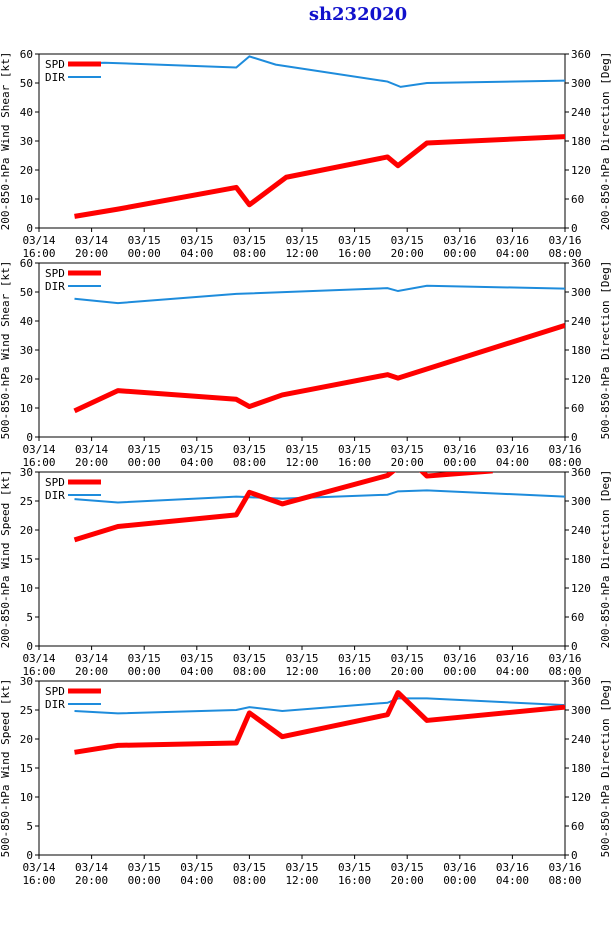 The height and width of the screenshot is (936, 614). I want to click on y2-axis-label: 200-850-hPa Direction [Deg], so click(605, 559).